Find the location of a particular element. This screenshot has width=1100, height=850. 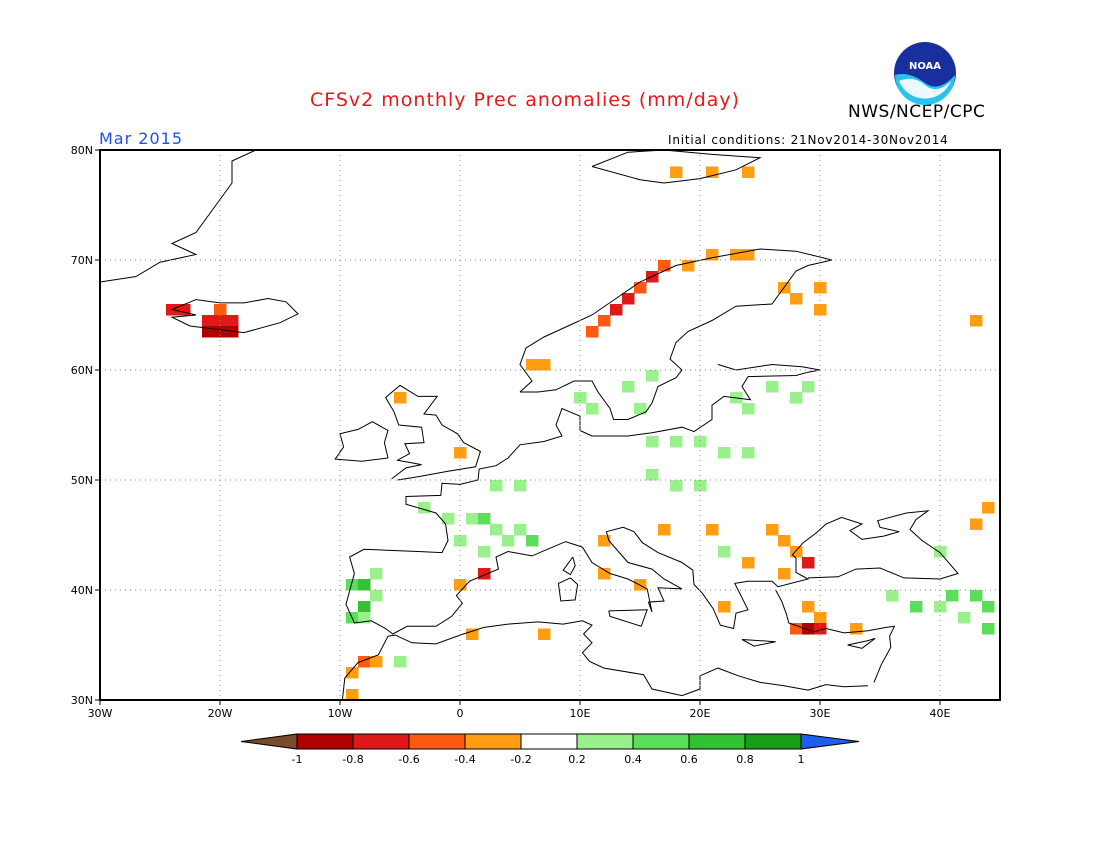

colorbar-label: -0.6 is located at coordinates (408, 759).